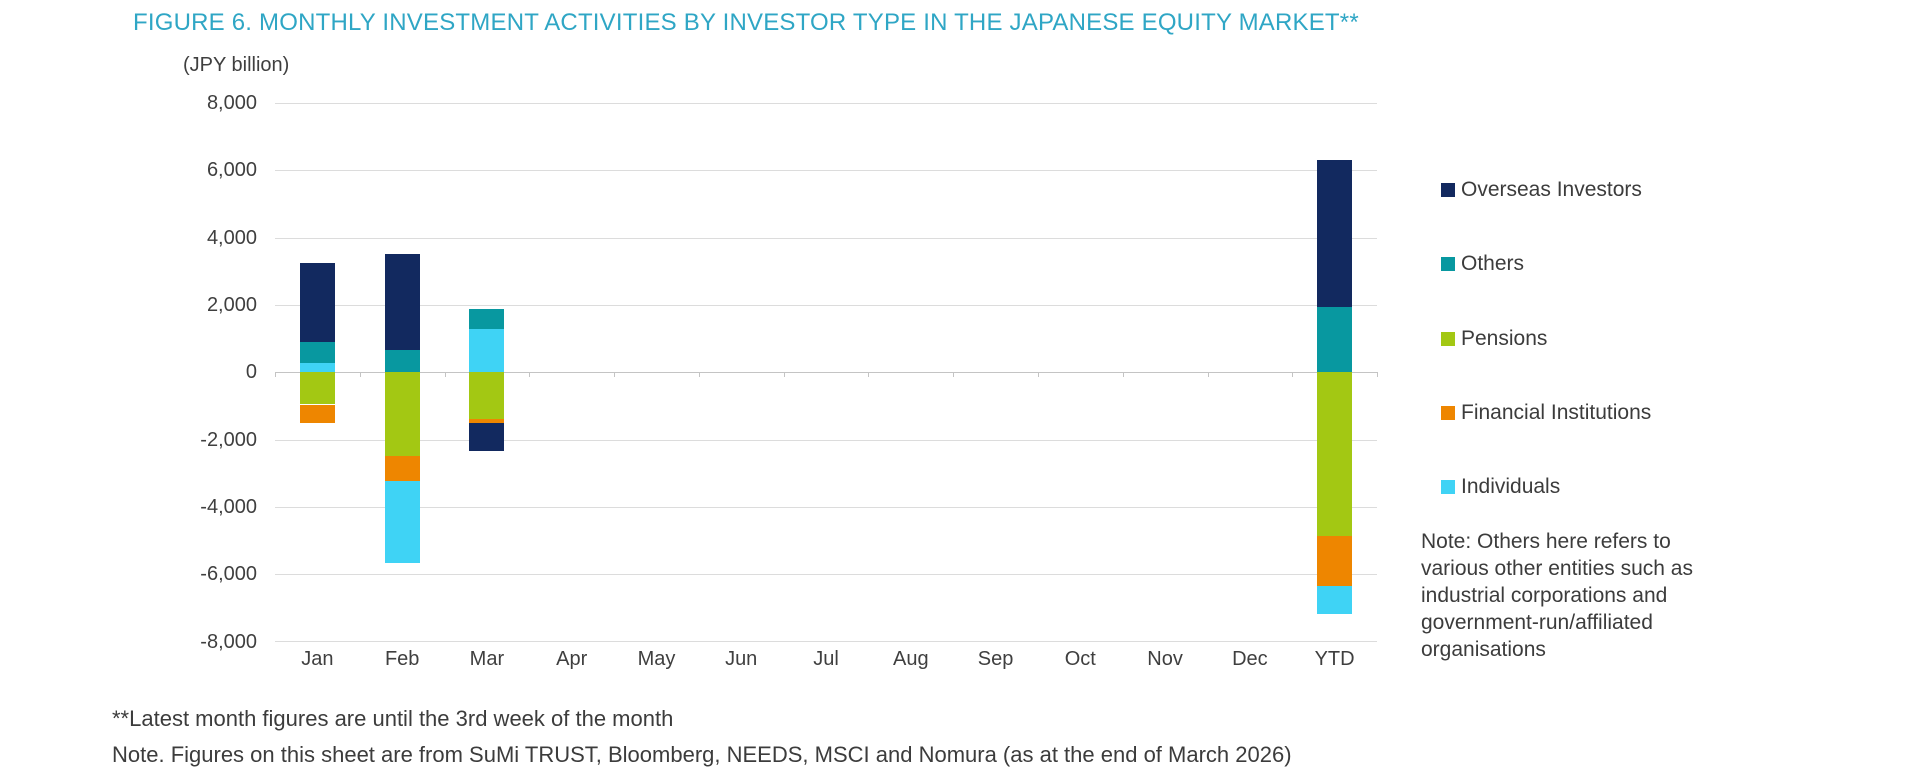 This screenshot has height=776, width=1920. I want to click on legend-label-individuals: Individuals, so click(1511, 486).